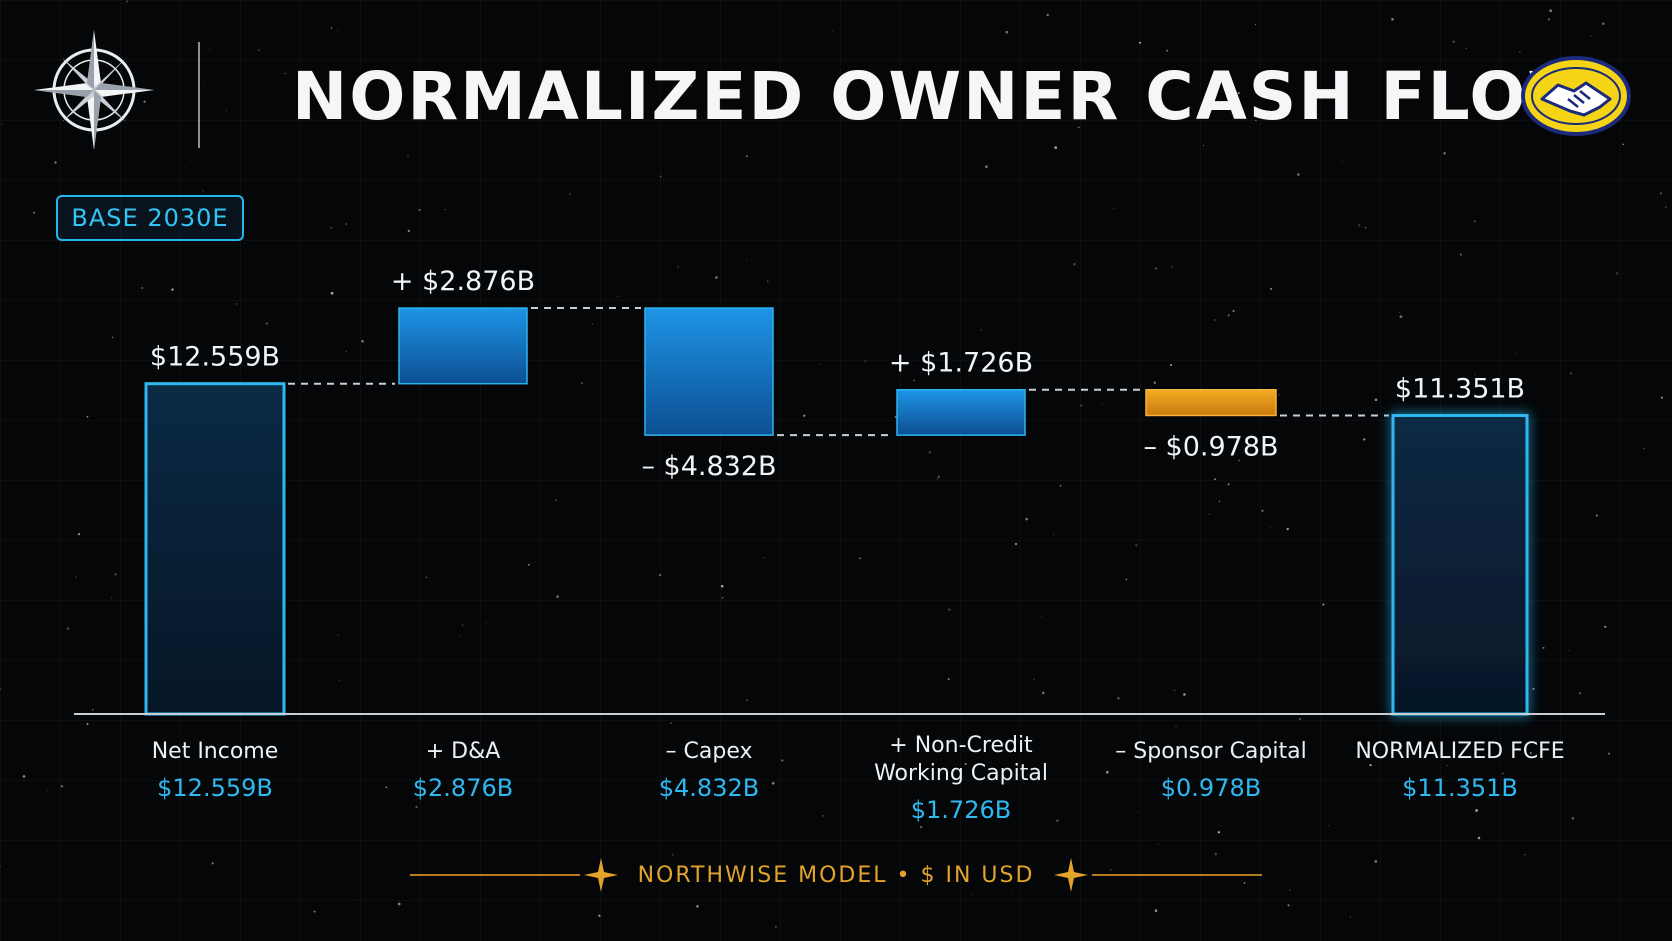 This screenshot has height=941, width=1672. Describe the element at coordinates (150, 218) in the screenshot. I see `scenario-badge: BASE 2030E` at that location.